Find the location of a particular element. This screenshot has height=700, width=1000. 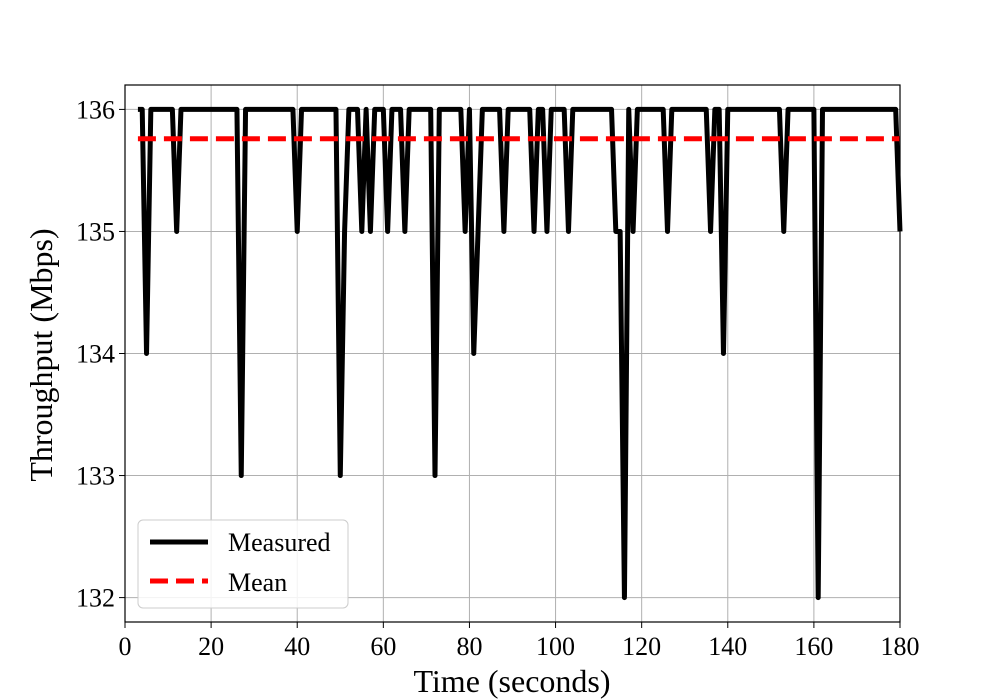

legend: Measured Mean is located at coordinates (243, 564).